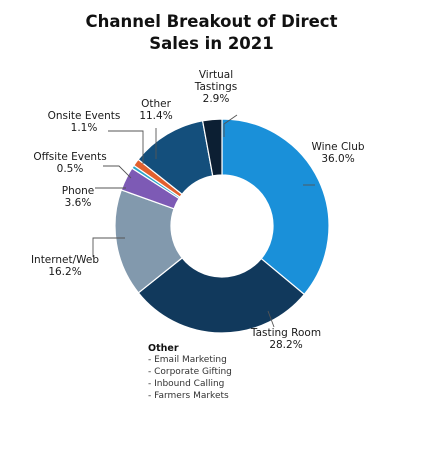 The width and height of the screenshot is (423, 451). I want to click on label-line: 0.5%, so click(70, 169).